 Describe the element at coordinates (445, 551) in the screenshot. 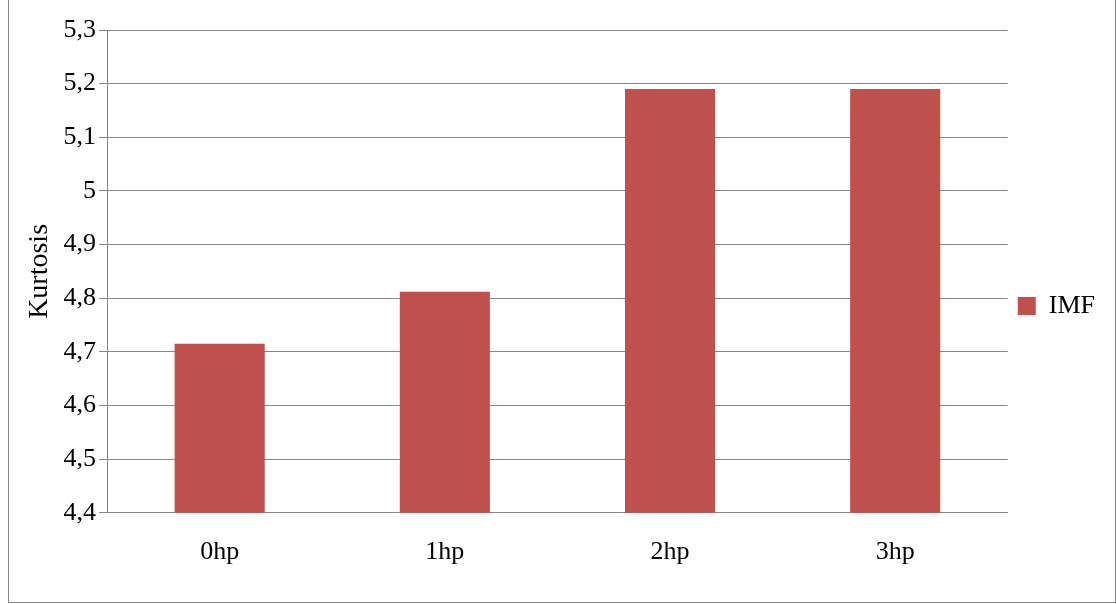

I see `x-tick-label: 1hp` at that location.